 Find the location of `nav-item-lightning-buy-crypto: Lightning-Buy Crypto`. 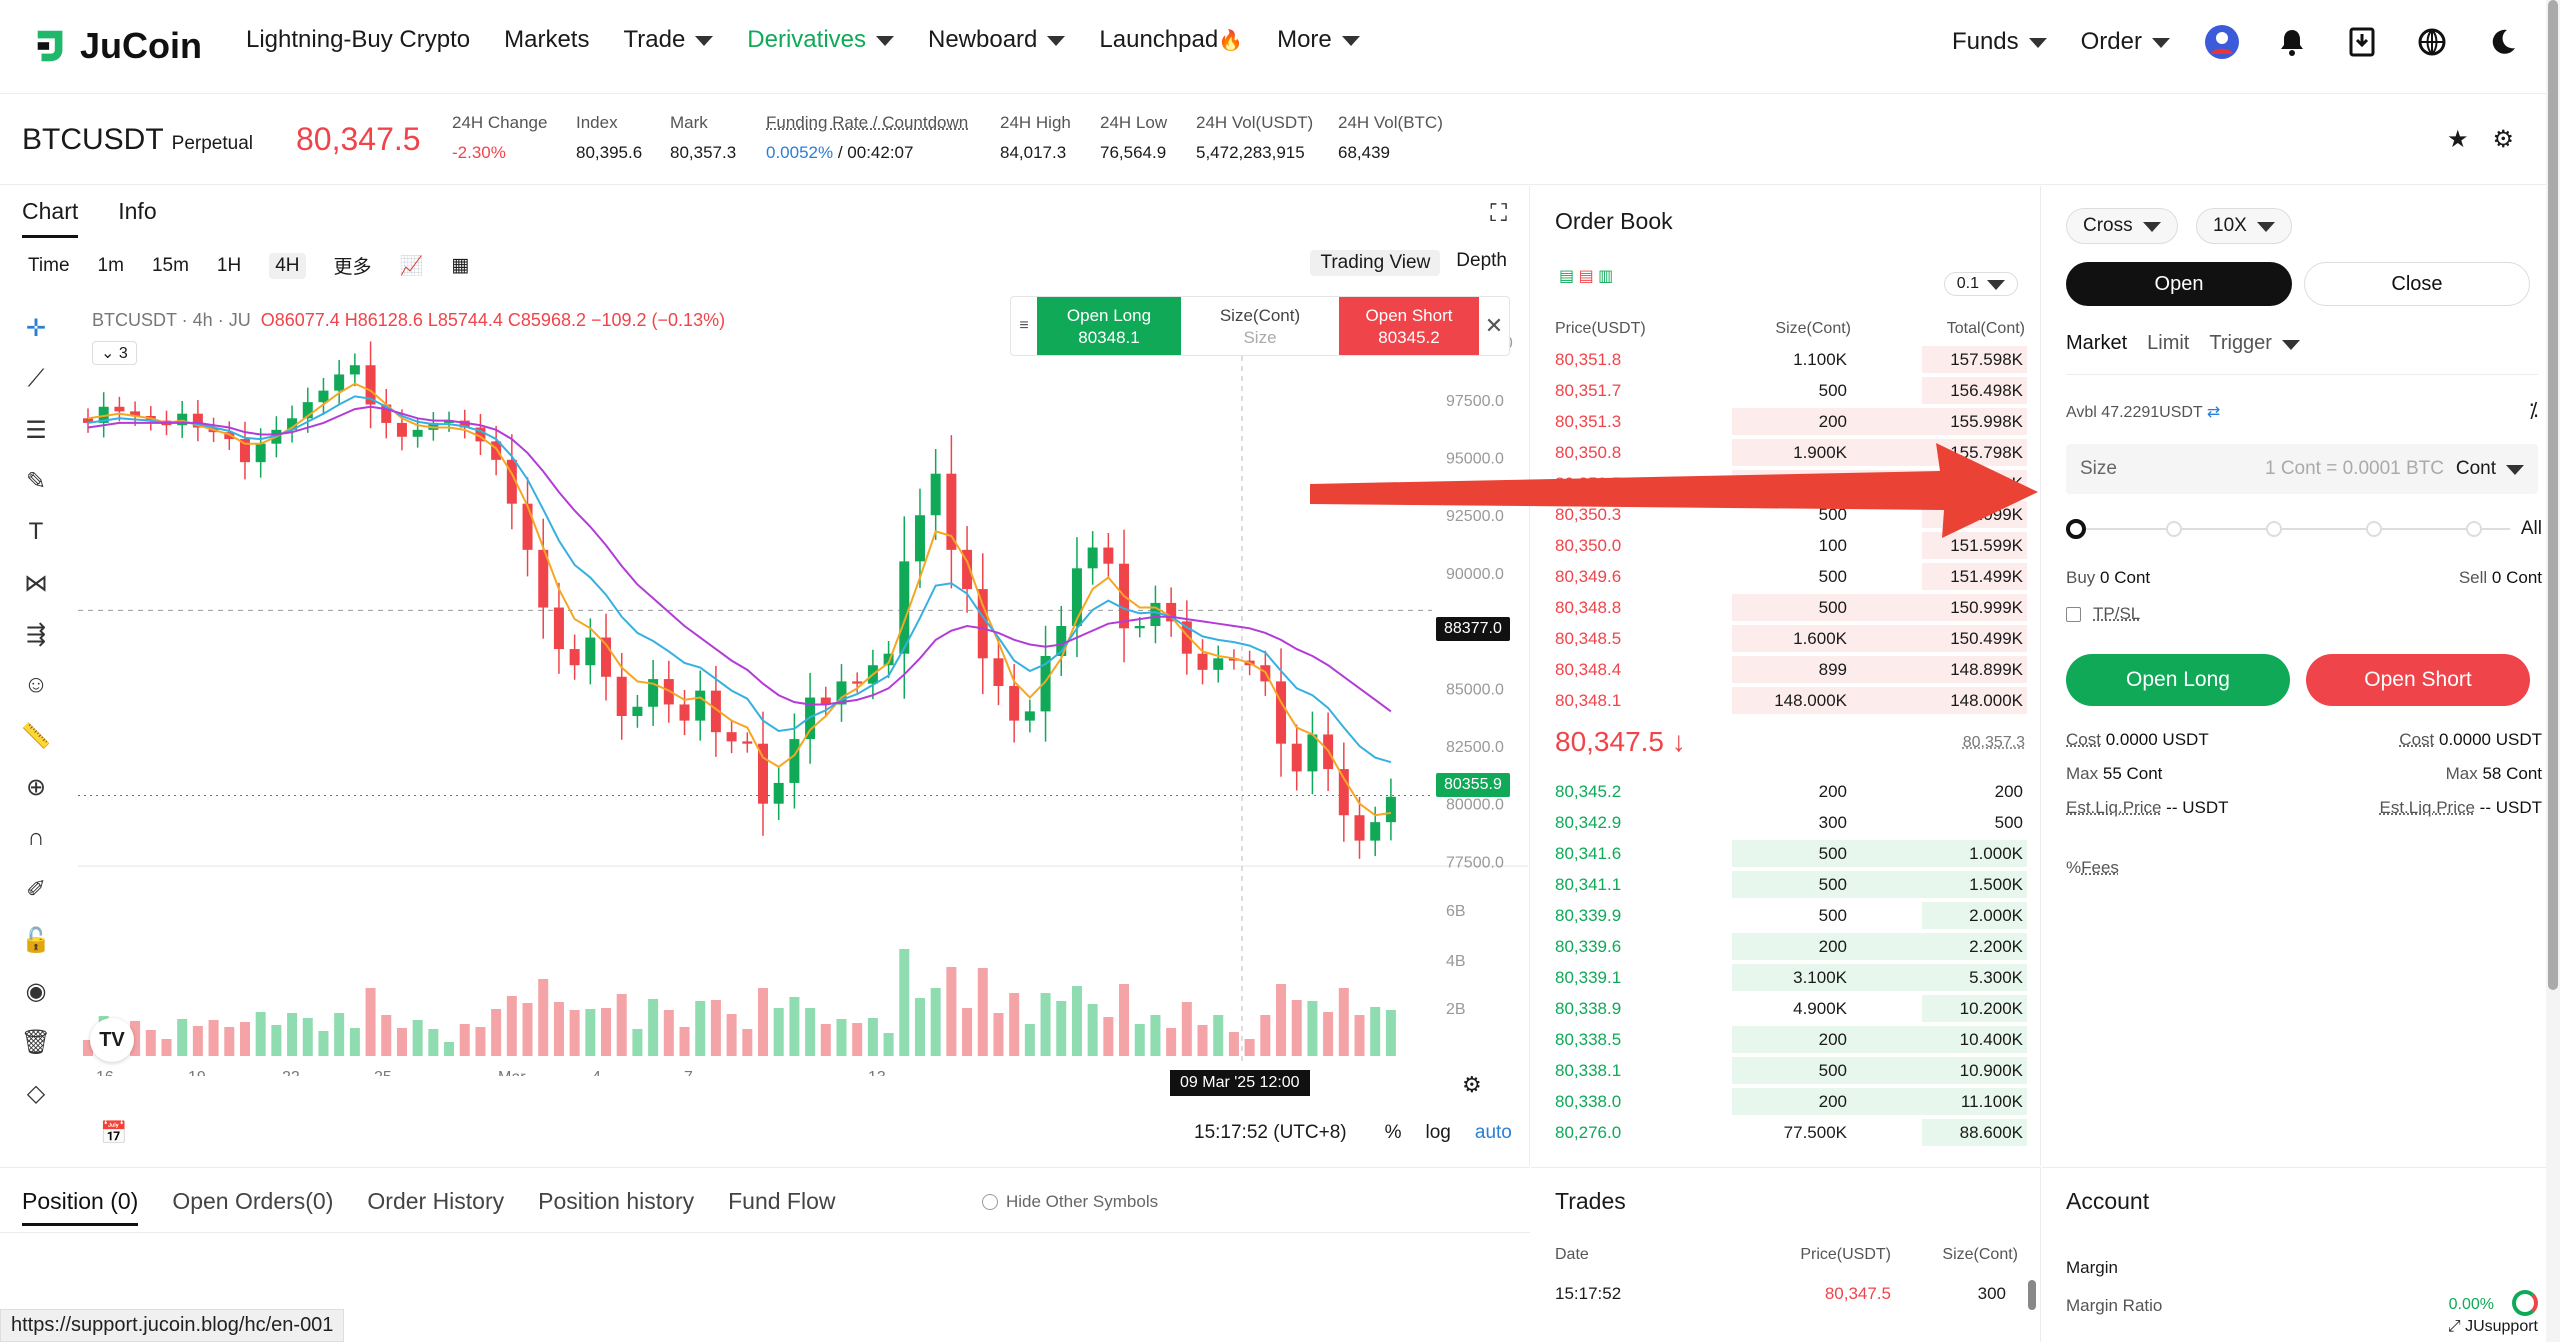

nav-item-lightning-buy-crypto: Lightning-Buy Crypto is located at coordinates (358, 40).